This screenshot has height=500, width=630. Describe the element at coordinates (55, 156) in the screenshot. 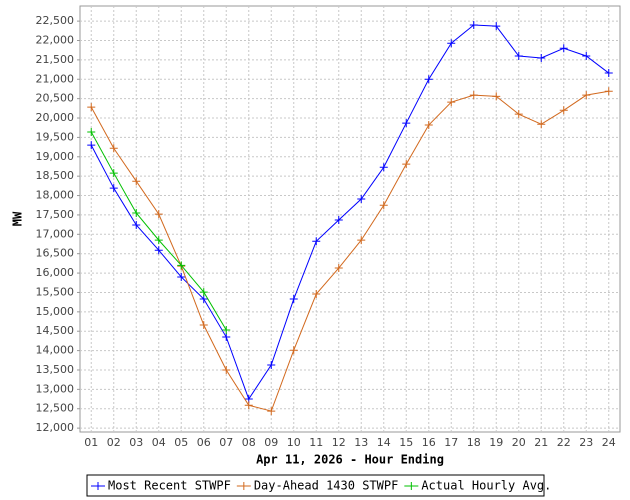

I see `y-tick-label: 19,000` at that location.